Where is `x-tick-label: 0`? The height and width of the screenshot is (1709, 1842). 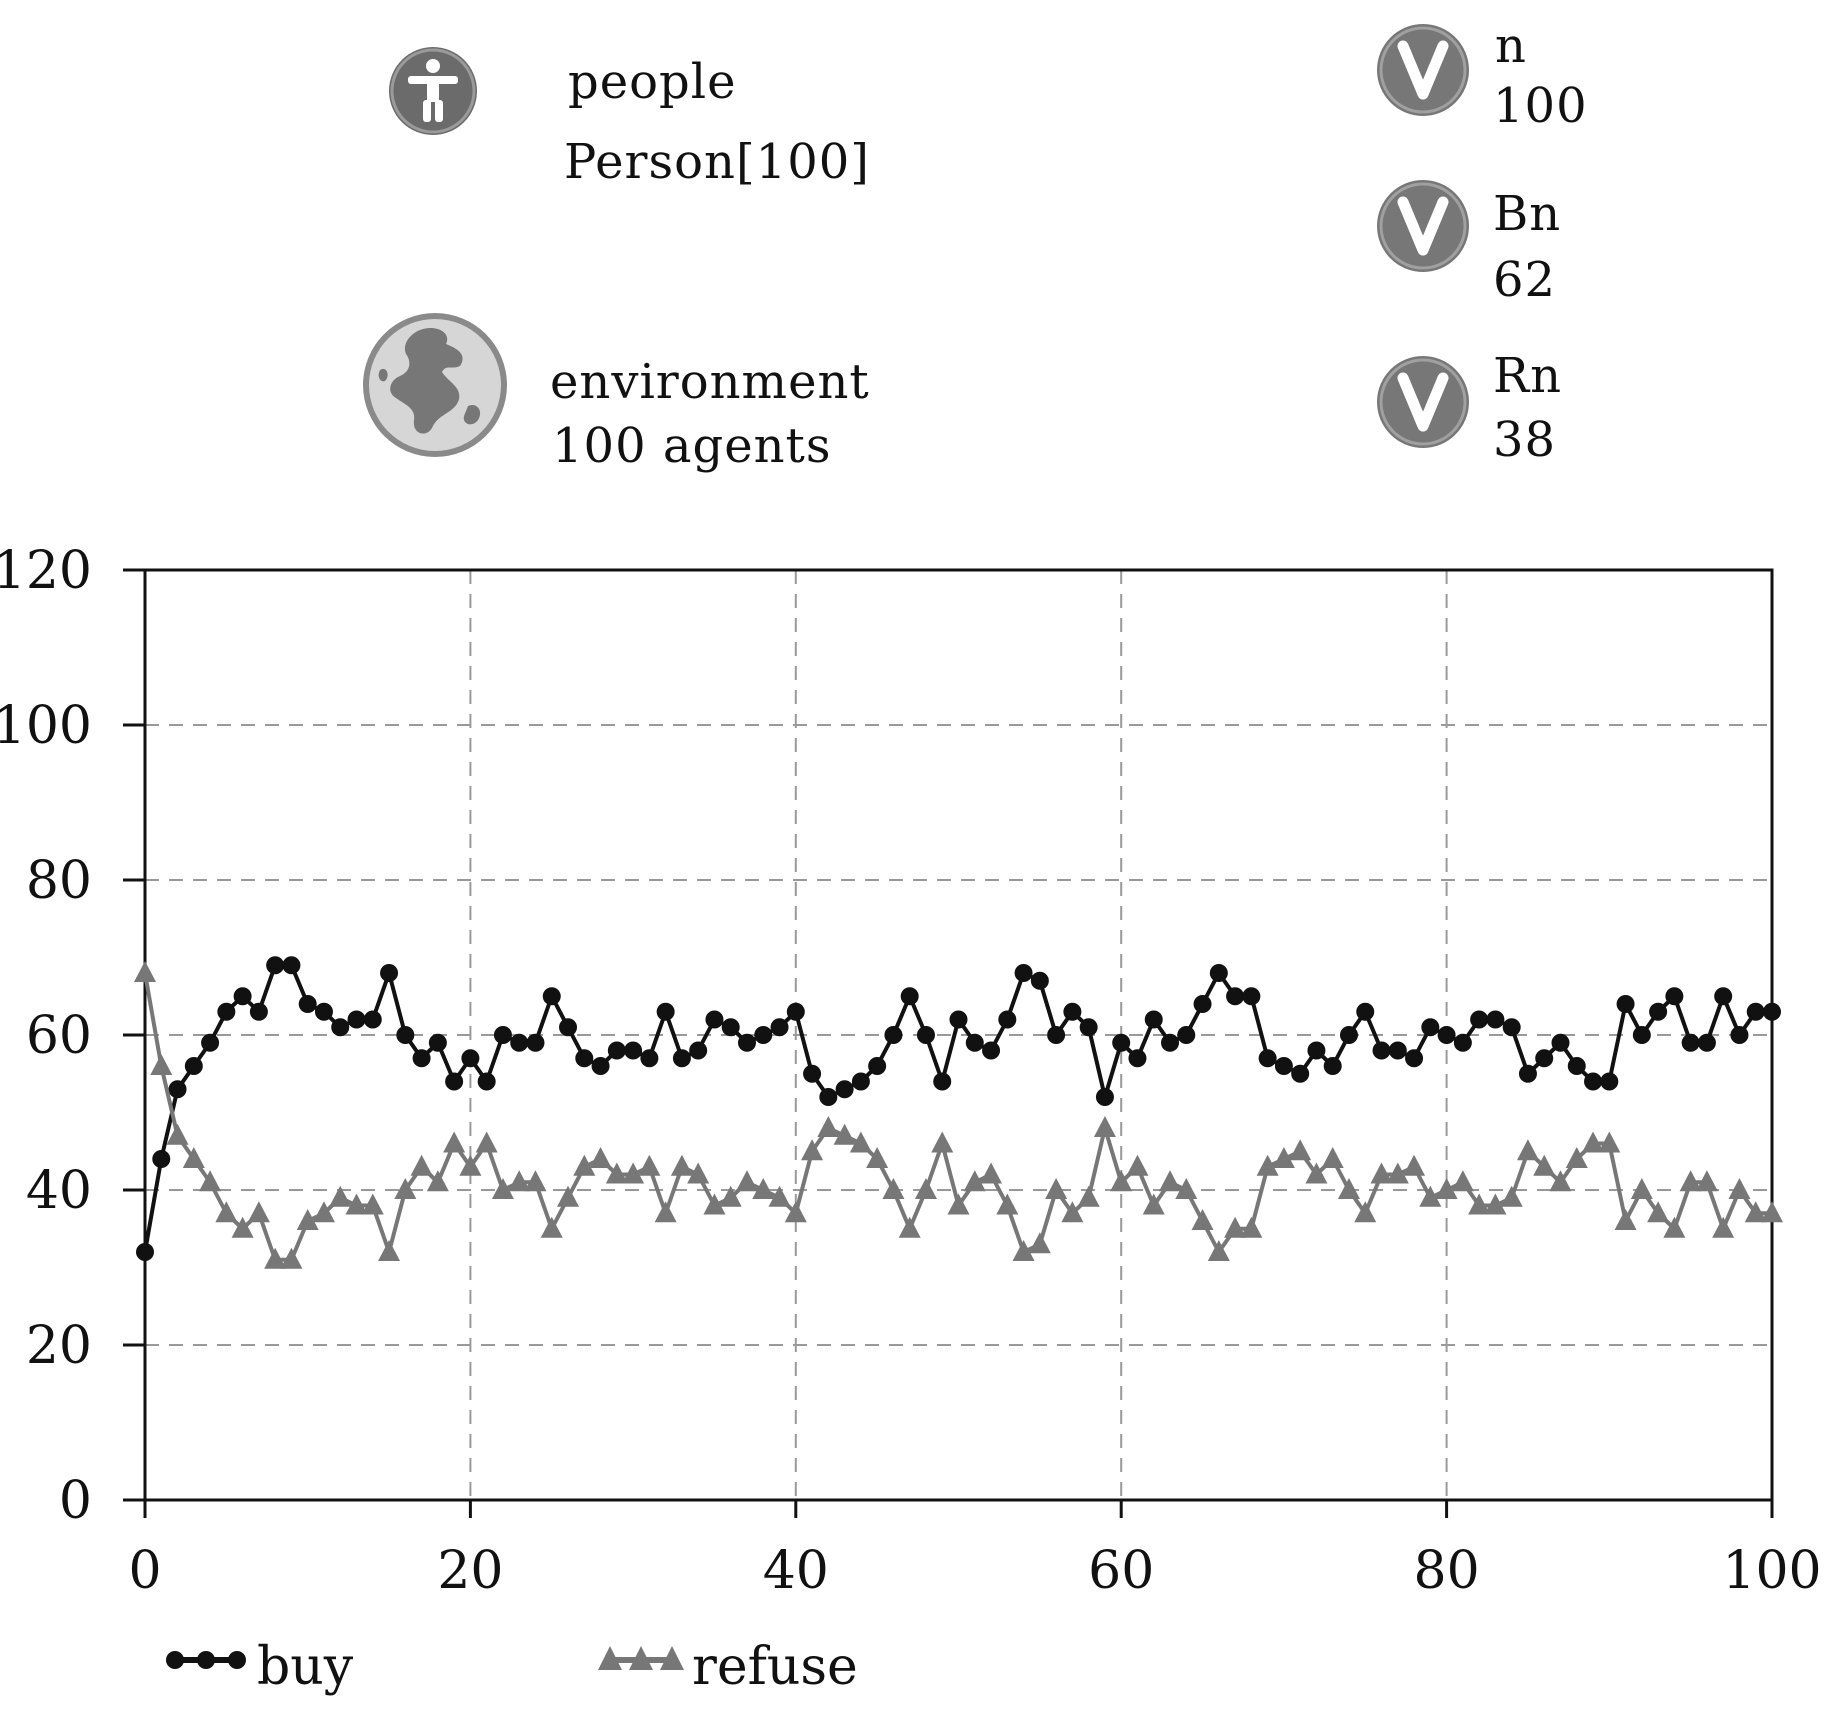 x-tick-label: 0 is located at coordinates (144, 1571).